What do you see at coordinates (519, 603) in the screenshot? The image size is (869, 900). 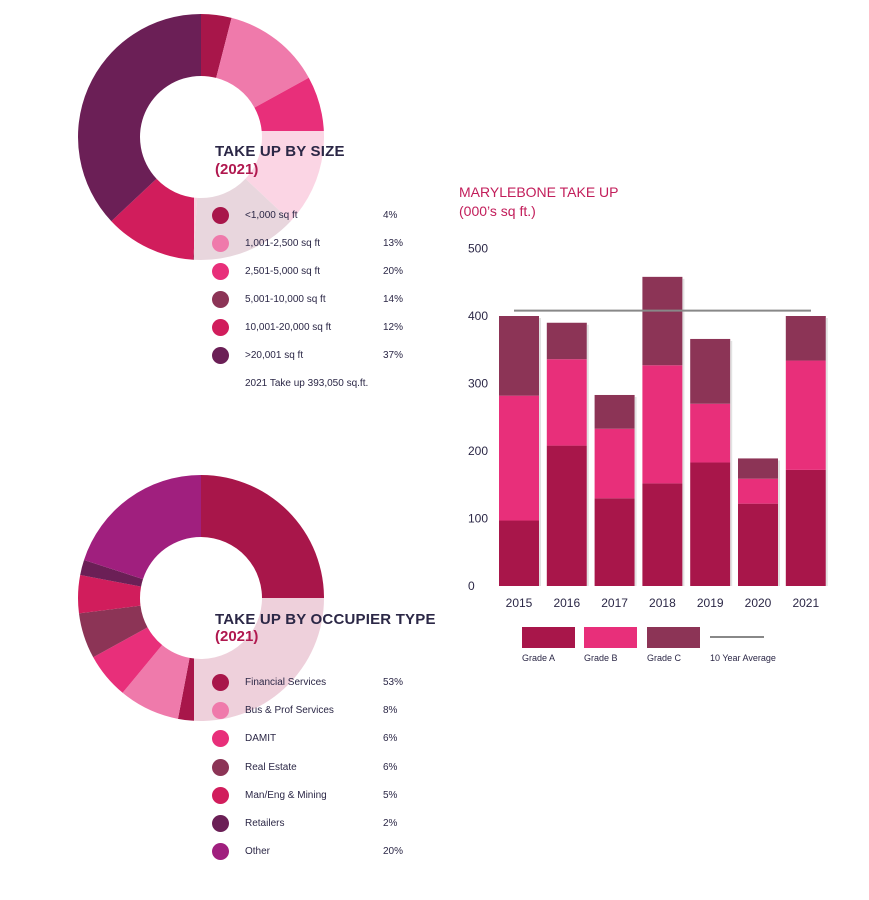 I see `x-tick-label: 2015` at bounding box center [519, 603].